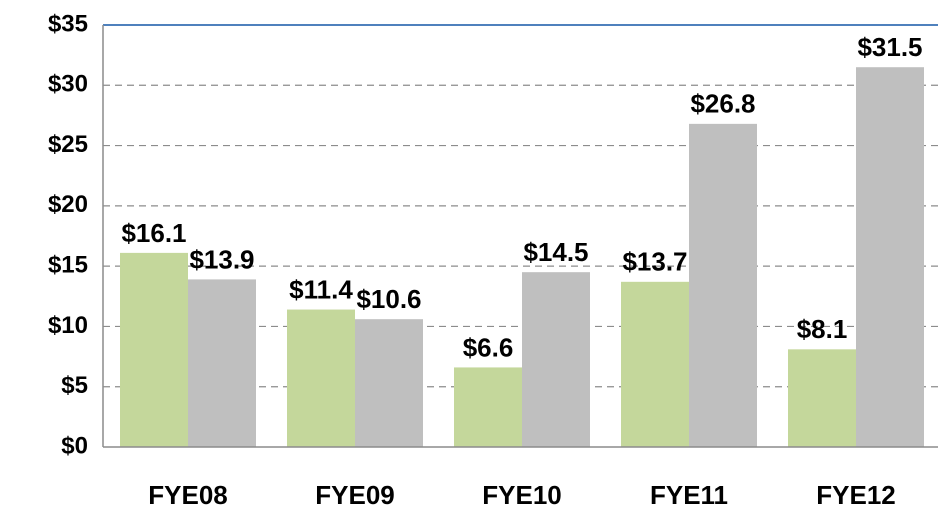 This screenshot has height=514, width=938. What do you see at coordinates (488, 347) in the screenshot?
I see `data-label: $6.6` at bounding box center [488, 347].